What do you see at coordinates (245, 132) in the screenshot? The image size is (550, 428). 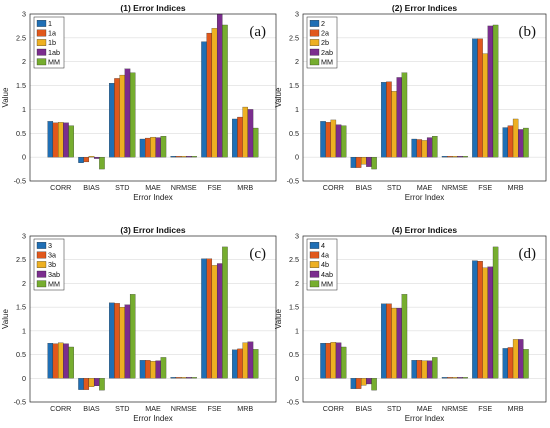 I see `bar-mrb-1b` at bounding box center [245, 132].